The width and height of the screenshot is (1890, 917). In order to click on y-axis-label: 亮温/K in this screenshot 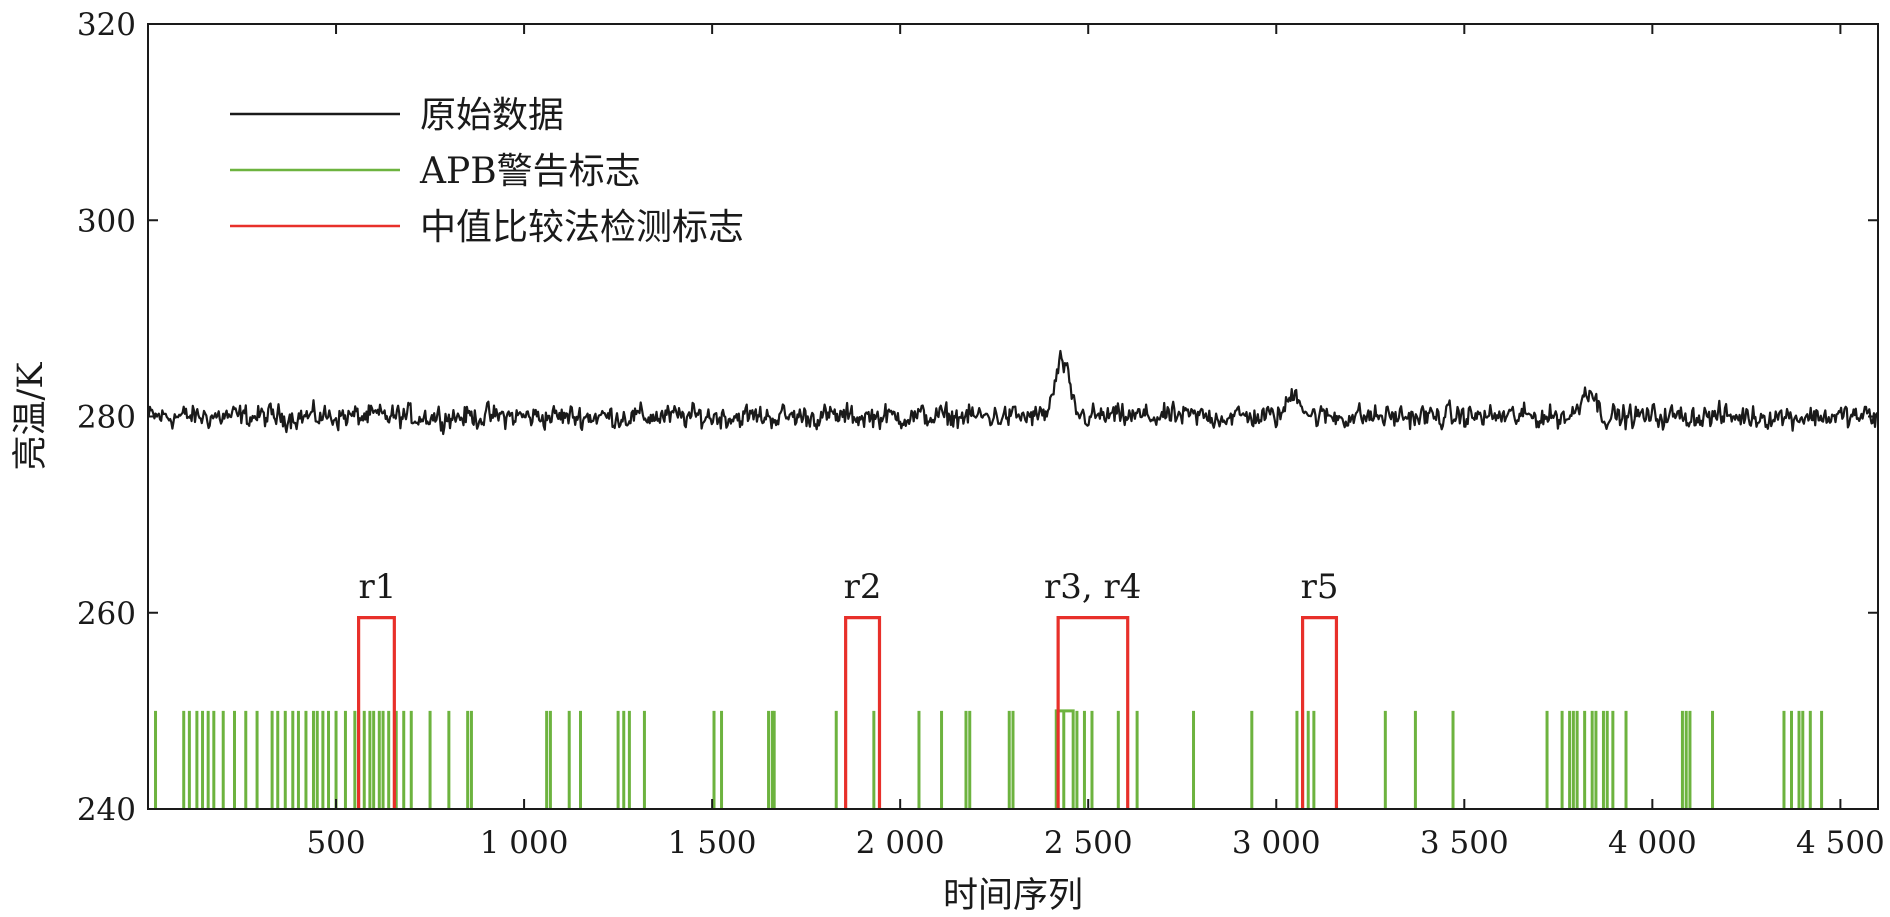, I will do `click(31, 416)`.